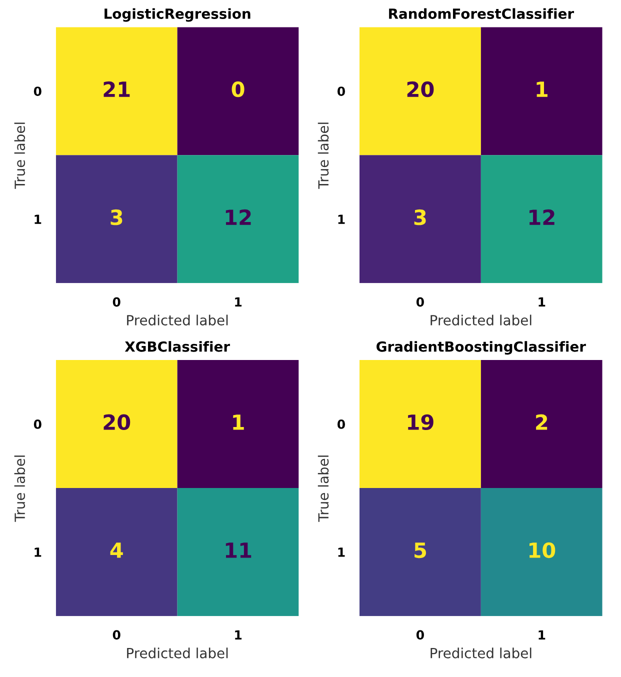 The width and height of the screenshot is (621, 677). What do you see at coordinates (543, 550) in the screenshot?
I see `data-label: 10` at bounding box center [543, 550].